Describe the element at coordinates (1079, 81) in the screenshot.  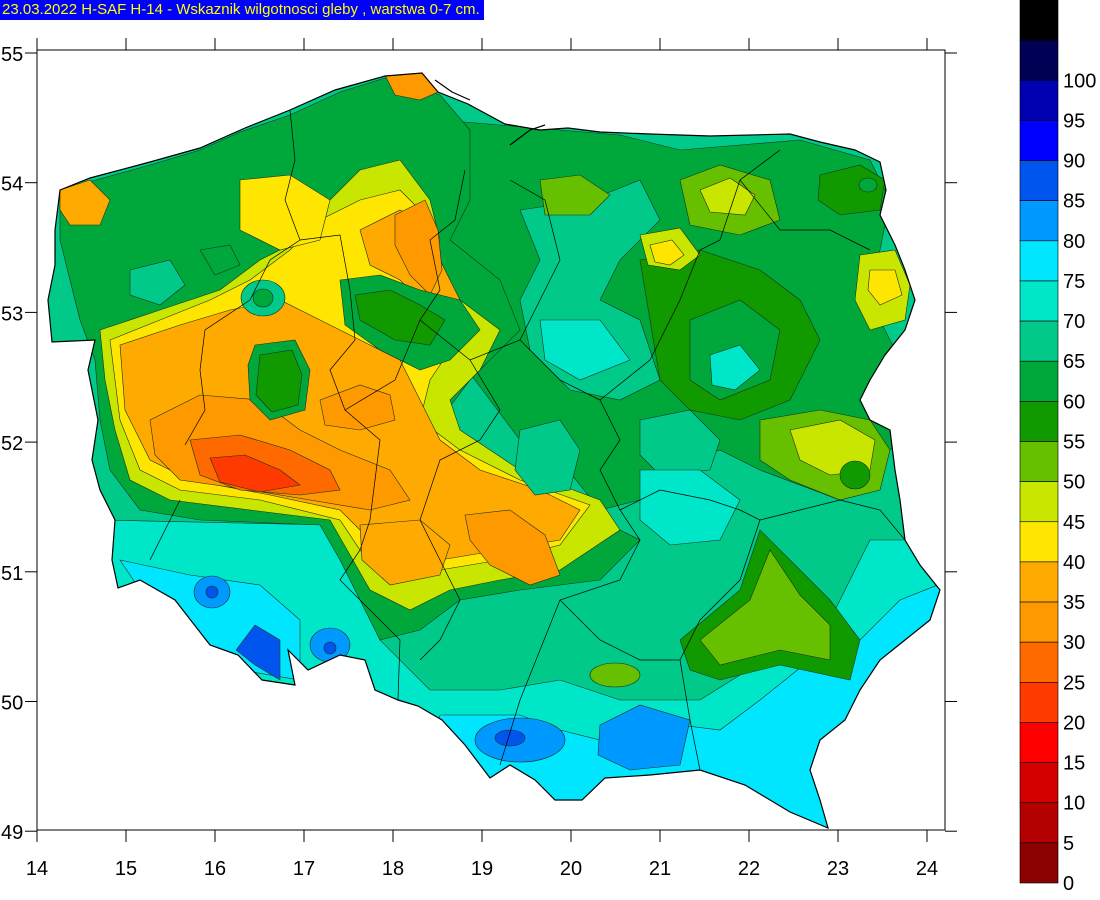
I see `legend-label: 100` at that location.